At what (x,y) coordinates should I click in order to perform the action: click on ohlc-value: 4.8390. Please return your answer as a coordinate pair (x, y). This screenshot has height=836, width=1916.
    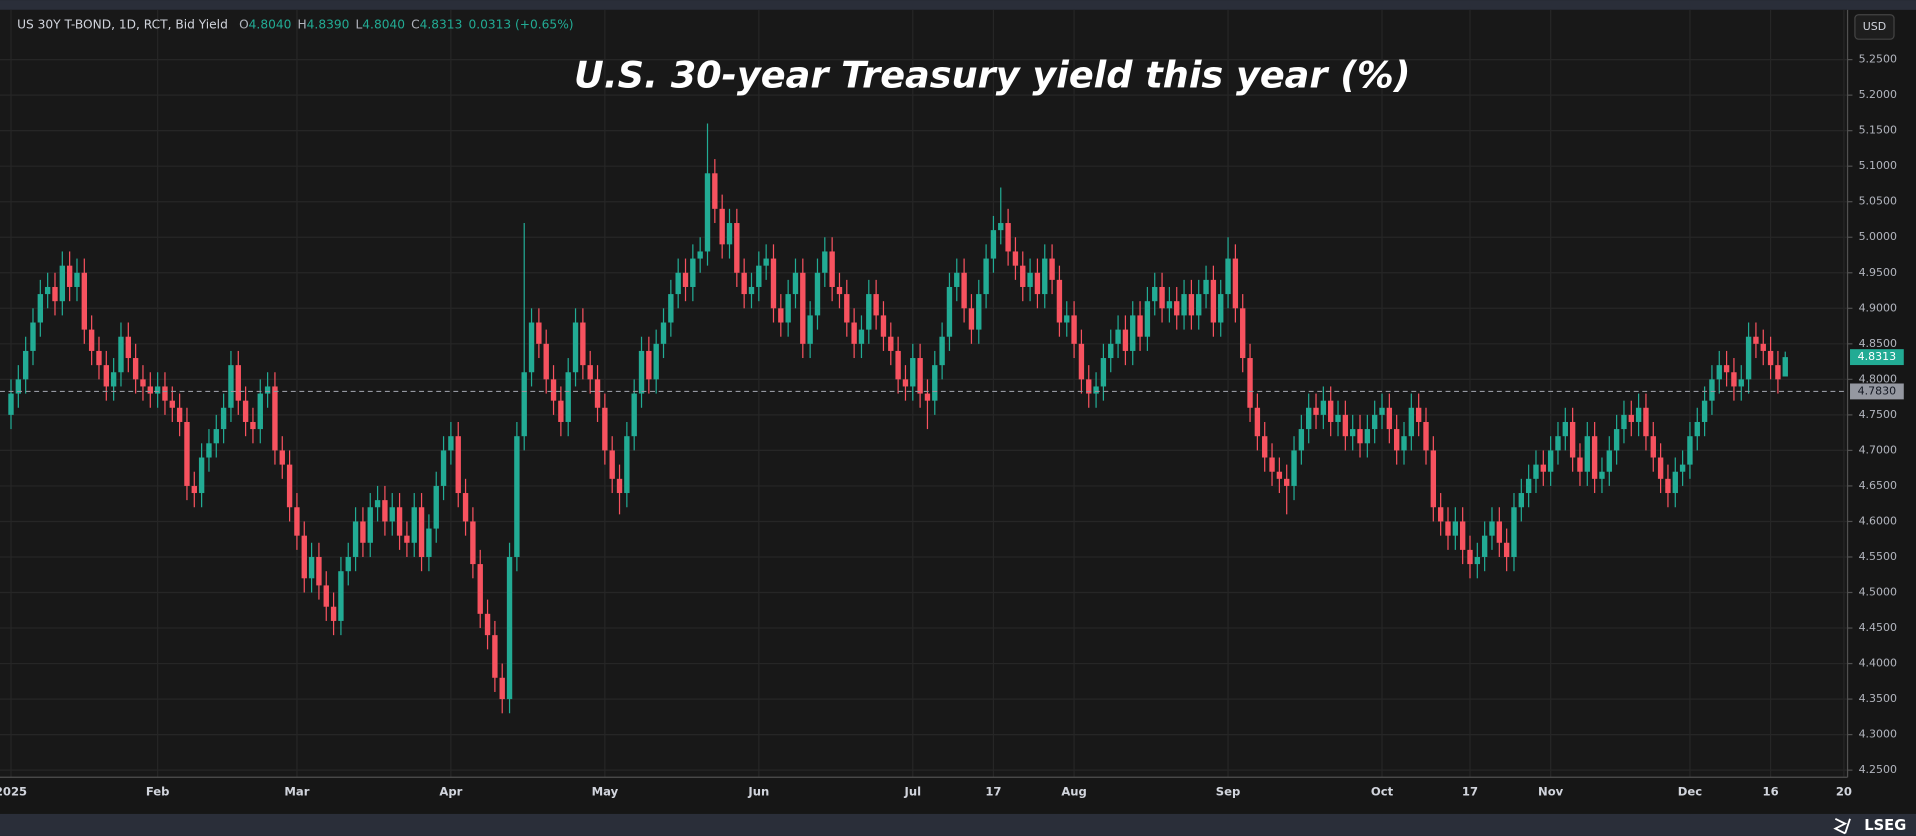
    Looking at the image, I should click on (328, 24).